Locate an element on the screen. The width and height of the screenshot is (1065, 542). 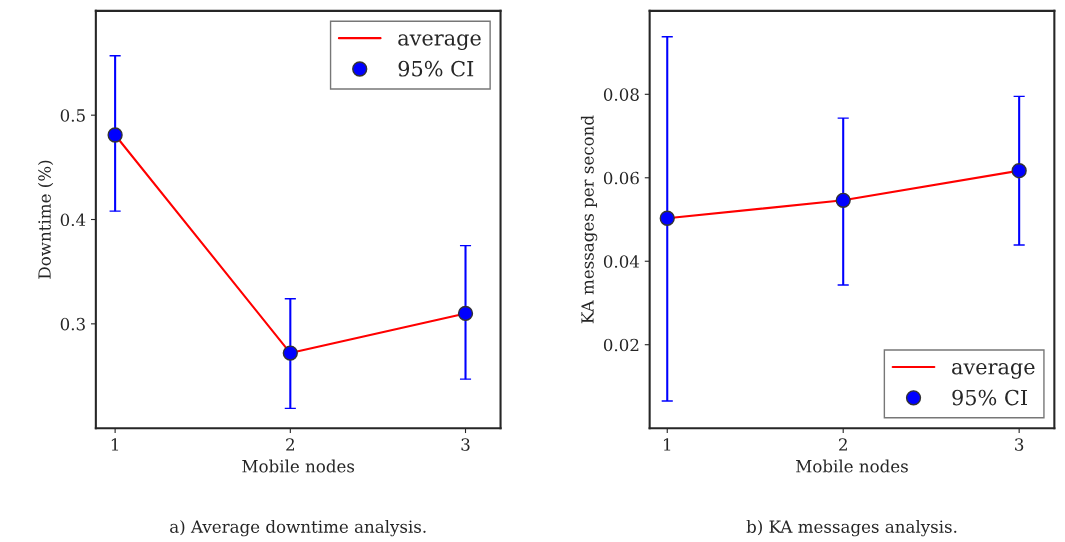
y-tick-label: 0.4 is located at coordinates (73, 220).